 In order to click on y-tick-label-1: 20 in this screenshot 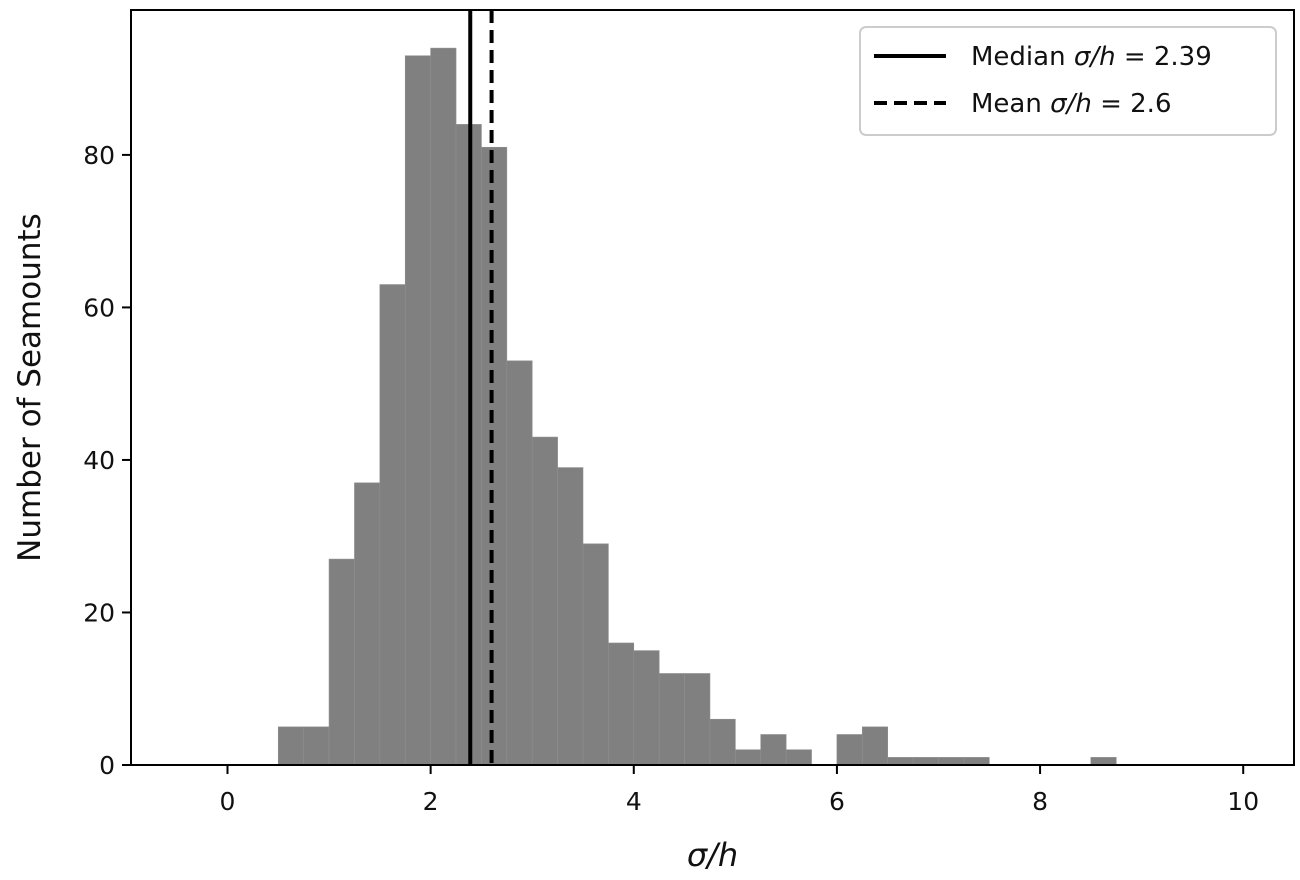, I will do `click(99, 612)`.